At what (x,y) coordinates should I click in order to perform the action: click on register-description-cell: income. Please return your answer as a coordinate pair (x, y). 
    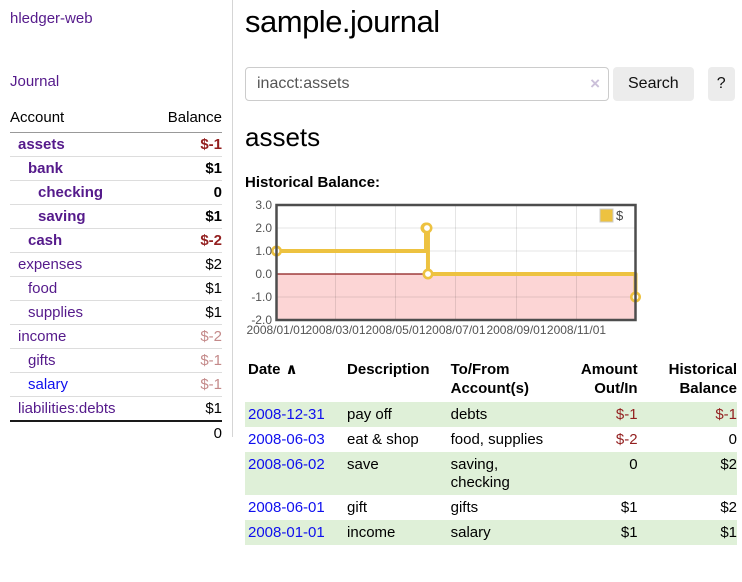
    Looking at the image, I should click on (371, 532).